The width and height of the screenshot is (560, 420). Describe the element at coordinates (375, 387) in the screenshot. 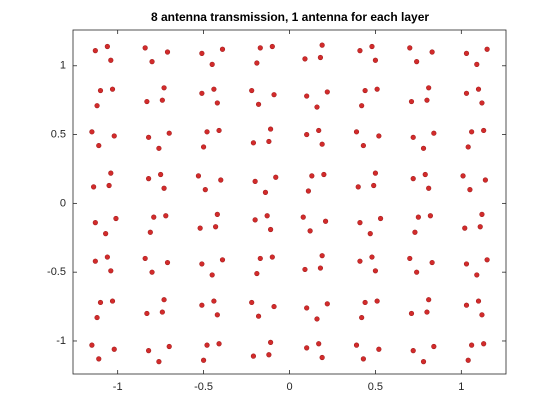

I see `x-tick-label: 0.5` at that location.